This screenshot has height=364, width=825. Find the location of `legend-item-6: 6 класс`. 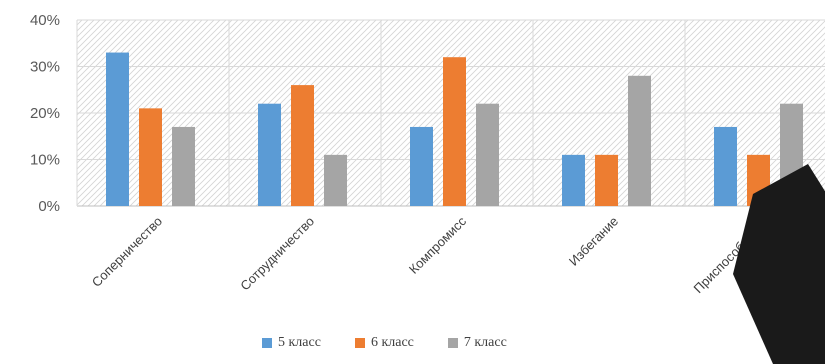

legend-item-6: 6 класс is located at coordinates (384, 343).